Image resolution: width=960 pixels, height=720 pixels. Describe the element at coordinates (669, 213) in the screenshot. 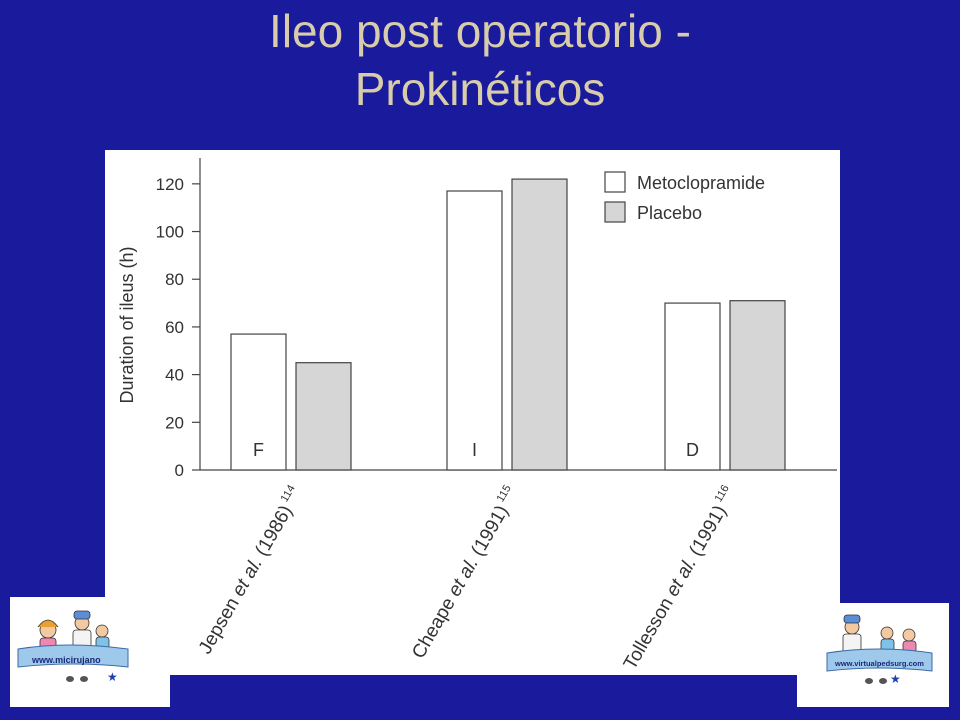

I see `legend-label-placebo: Placebo` at that location.